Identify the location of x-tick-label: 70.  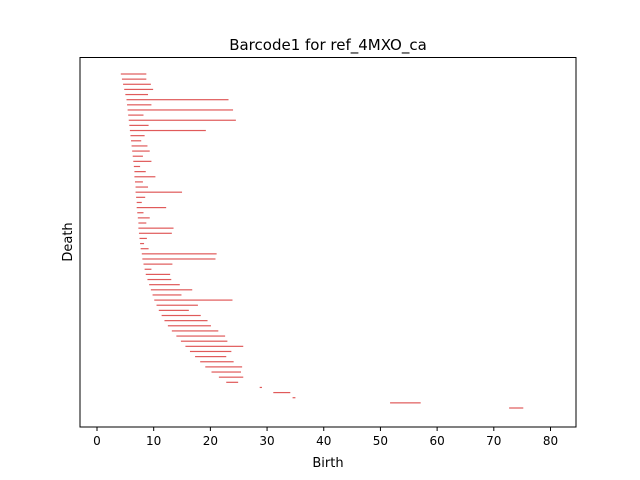
(493, 441).